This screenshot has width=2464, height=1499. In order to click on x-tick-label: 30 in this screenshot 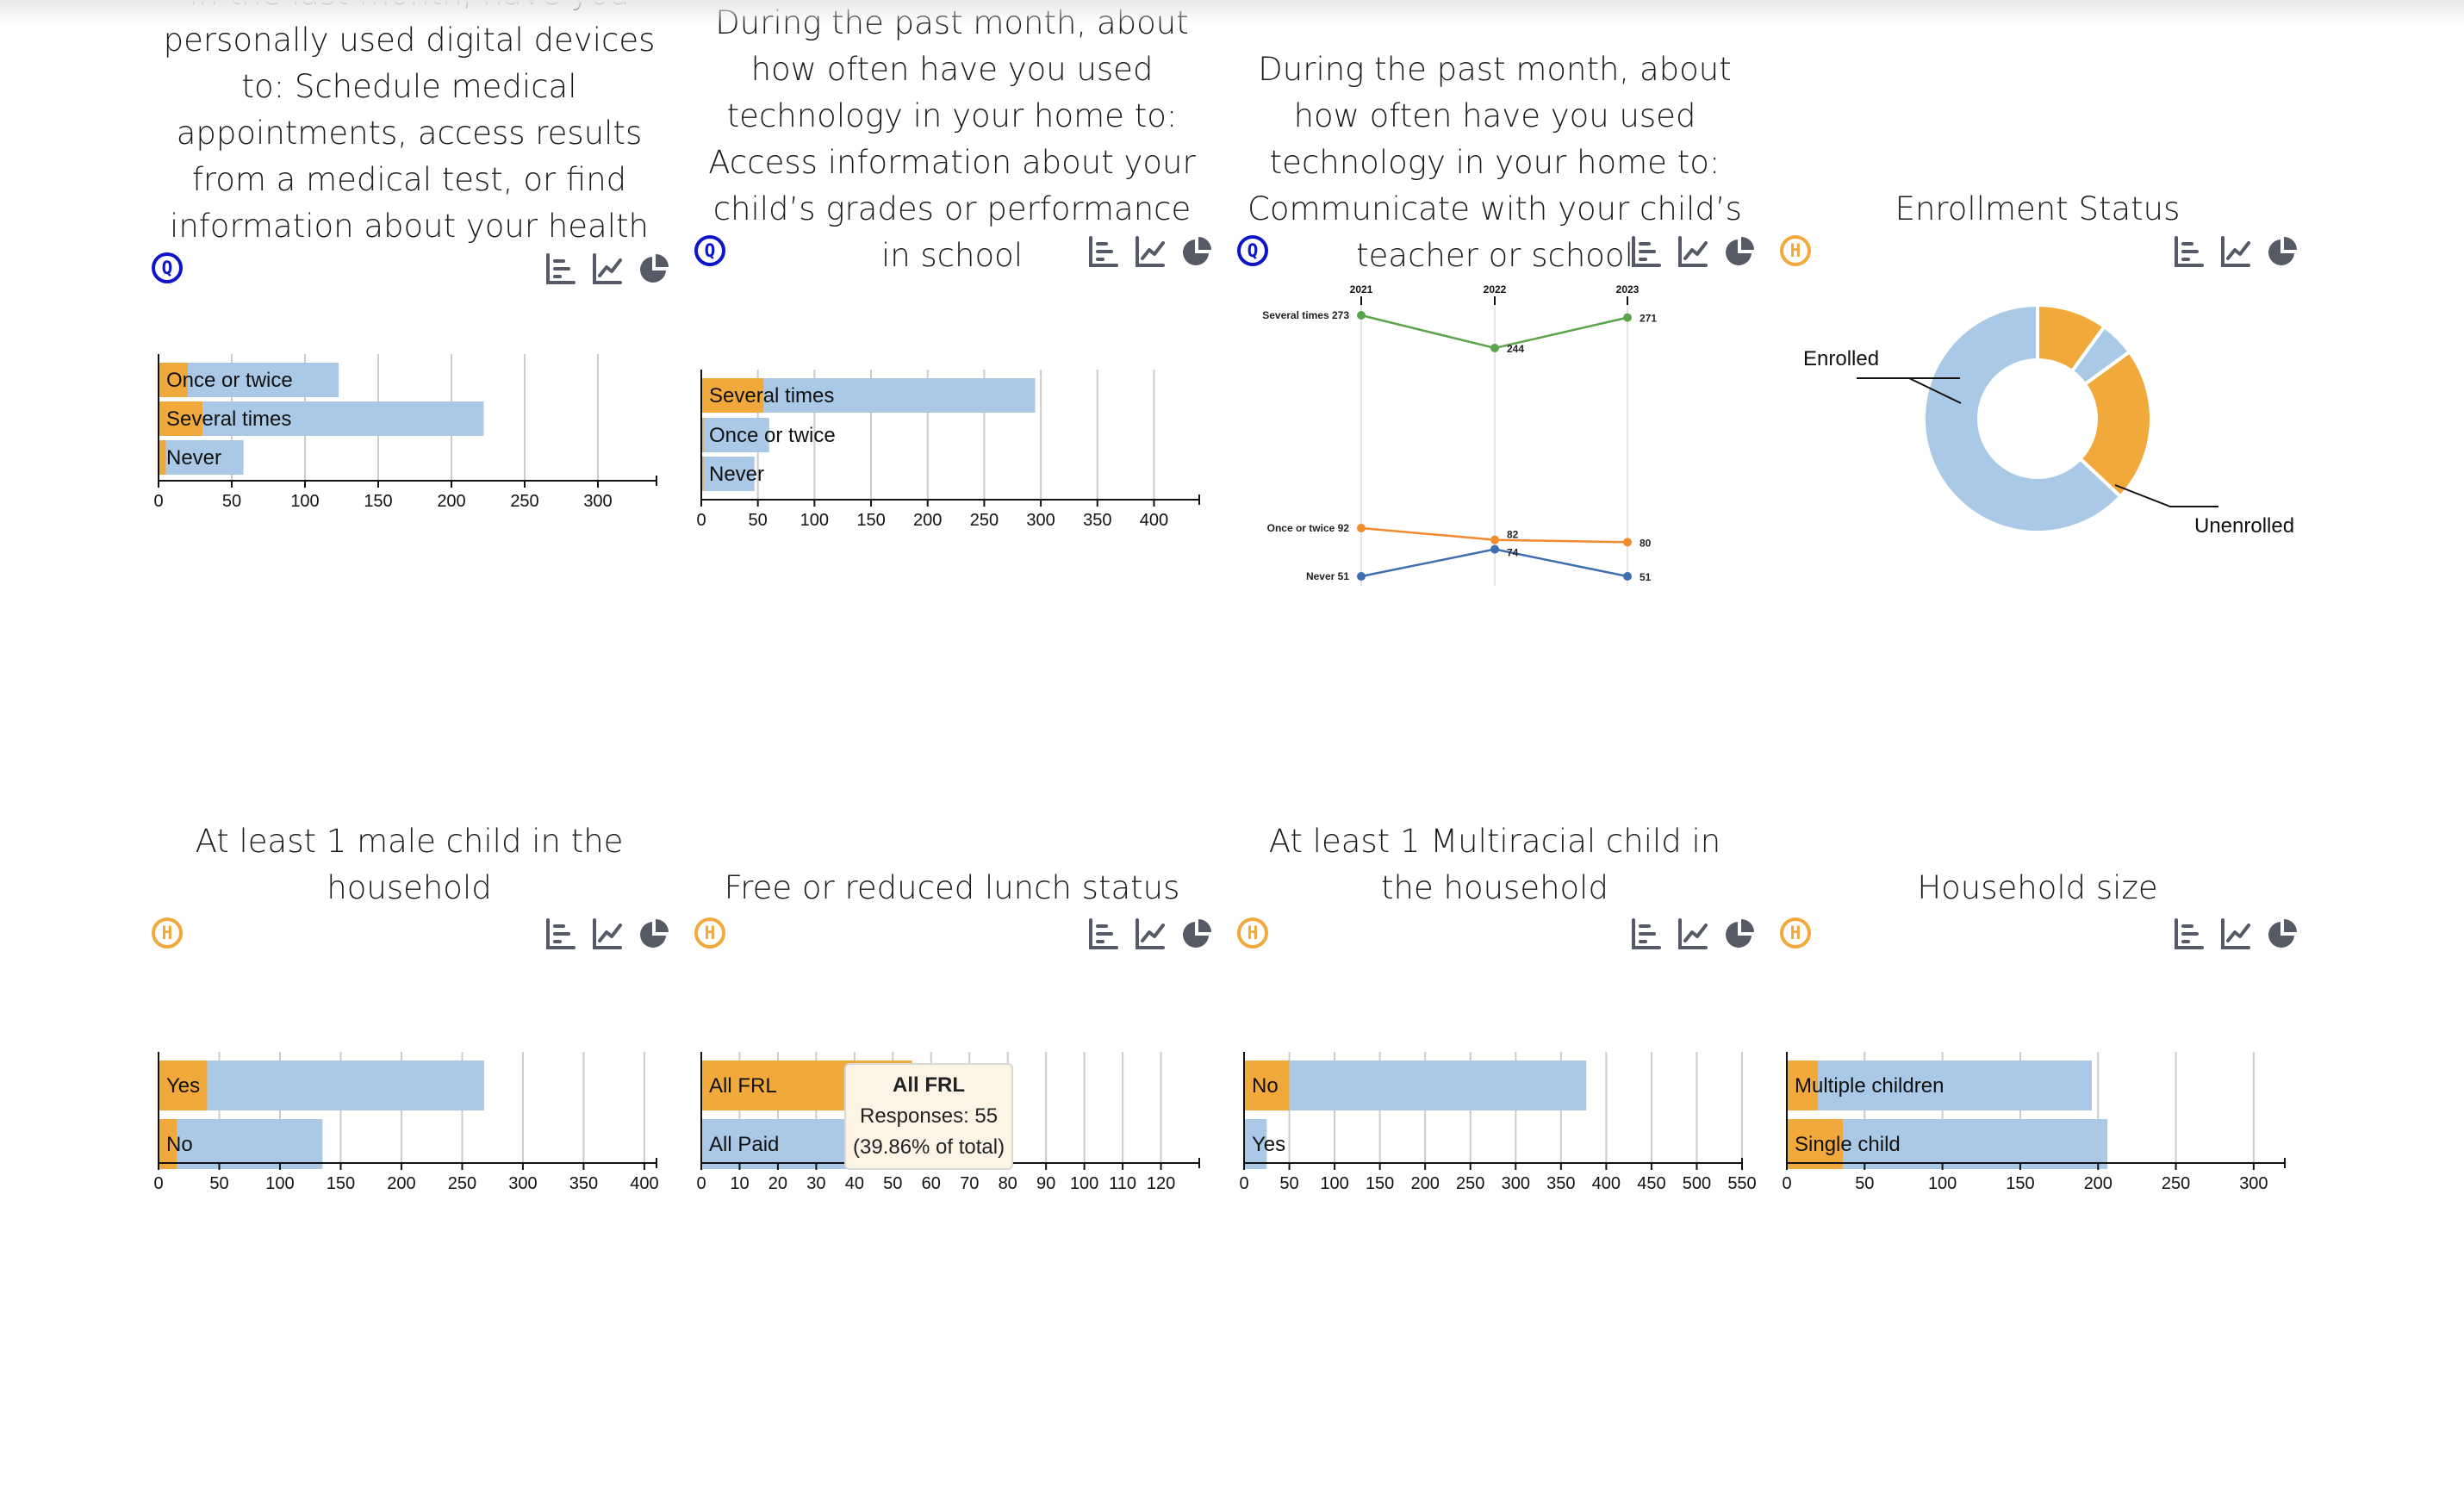, I will do `click(816, 1183)`.